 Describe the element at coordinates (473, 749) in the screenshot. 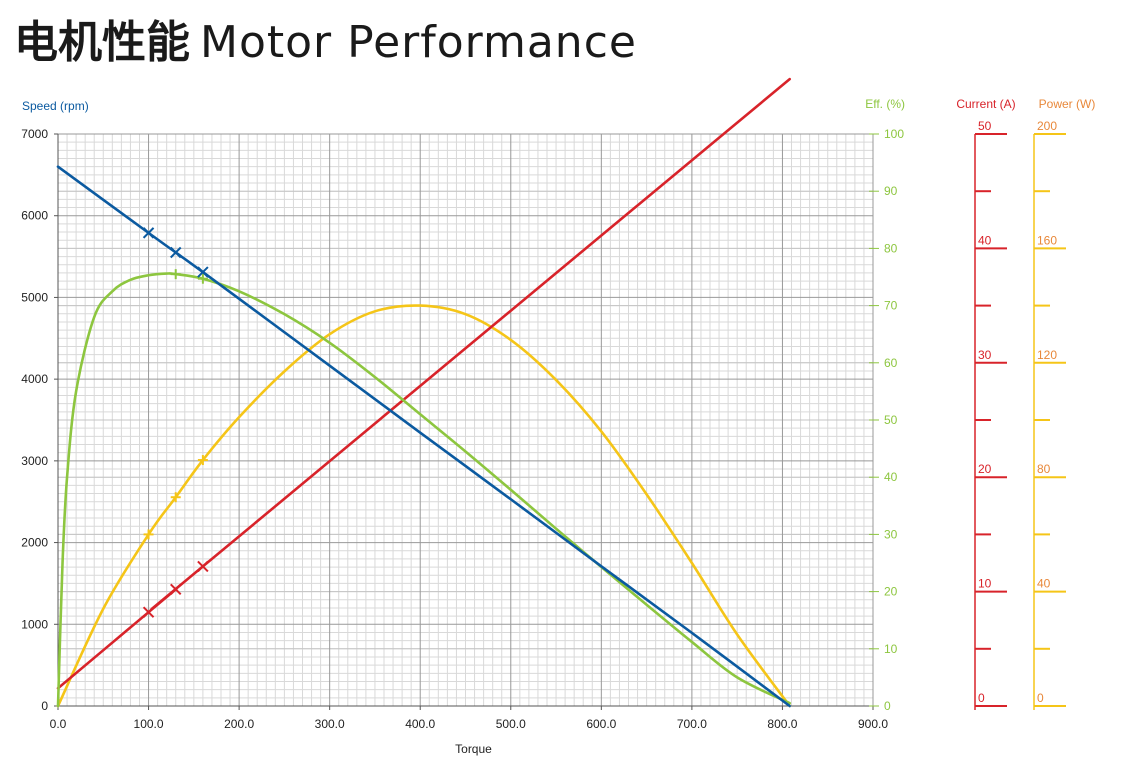

I see `x-axis-label: Torque` at that location.